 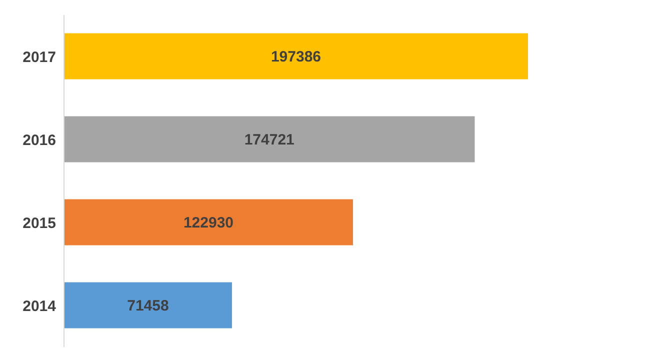 I want to click on data-label: 197386, so click(x=296, y=57).